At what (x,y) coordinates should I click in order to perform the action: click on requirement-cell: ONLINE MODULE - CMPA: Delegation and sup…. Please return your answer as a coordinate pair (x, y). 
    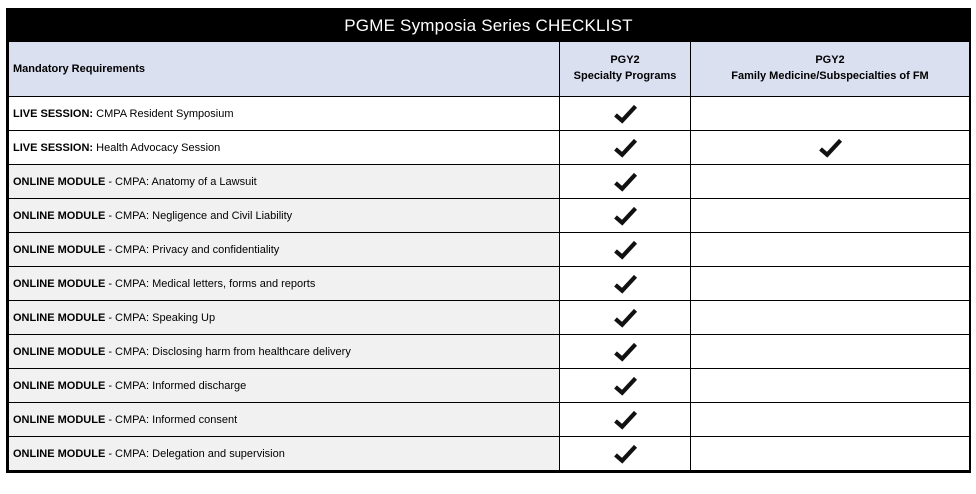
    Looking at the image, I should click on (284, 453).